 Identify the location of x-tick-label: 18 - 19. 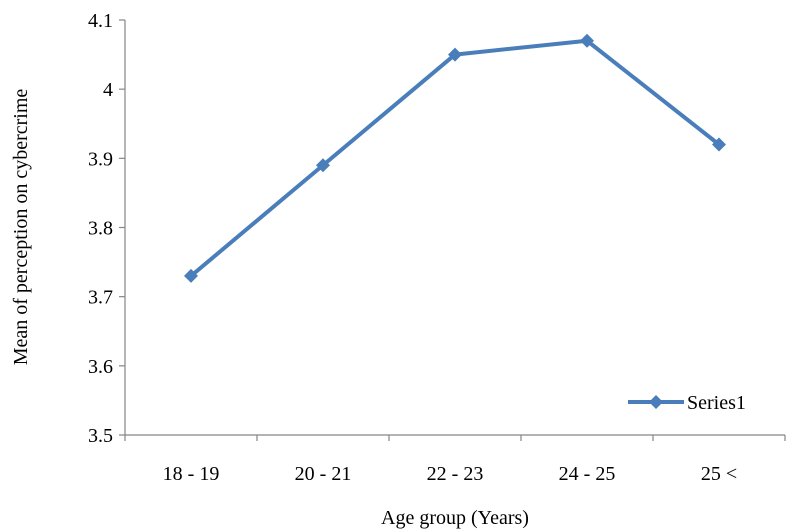
(191, 474).